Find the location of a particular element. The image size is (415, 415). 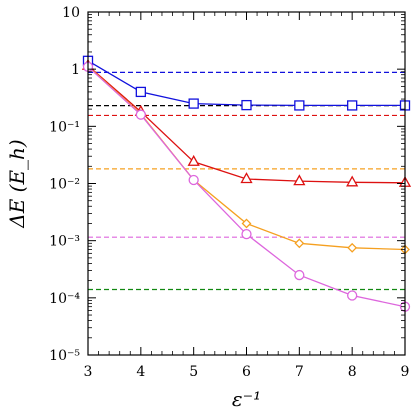

x-tick-label: 3 is located at coordinates (88, 372).